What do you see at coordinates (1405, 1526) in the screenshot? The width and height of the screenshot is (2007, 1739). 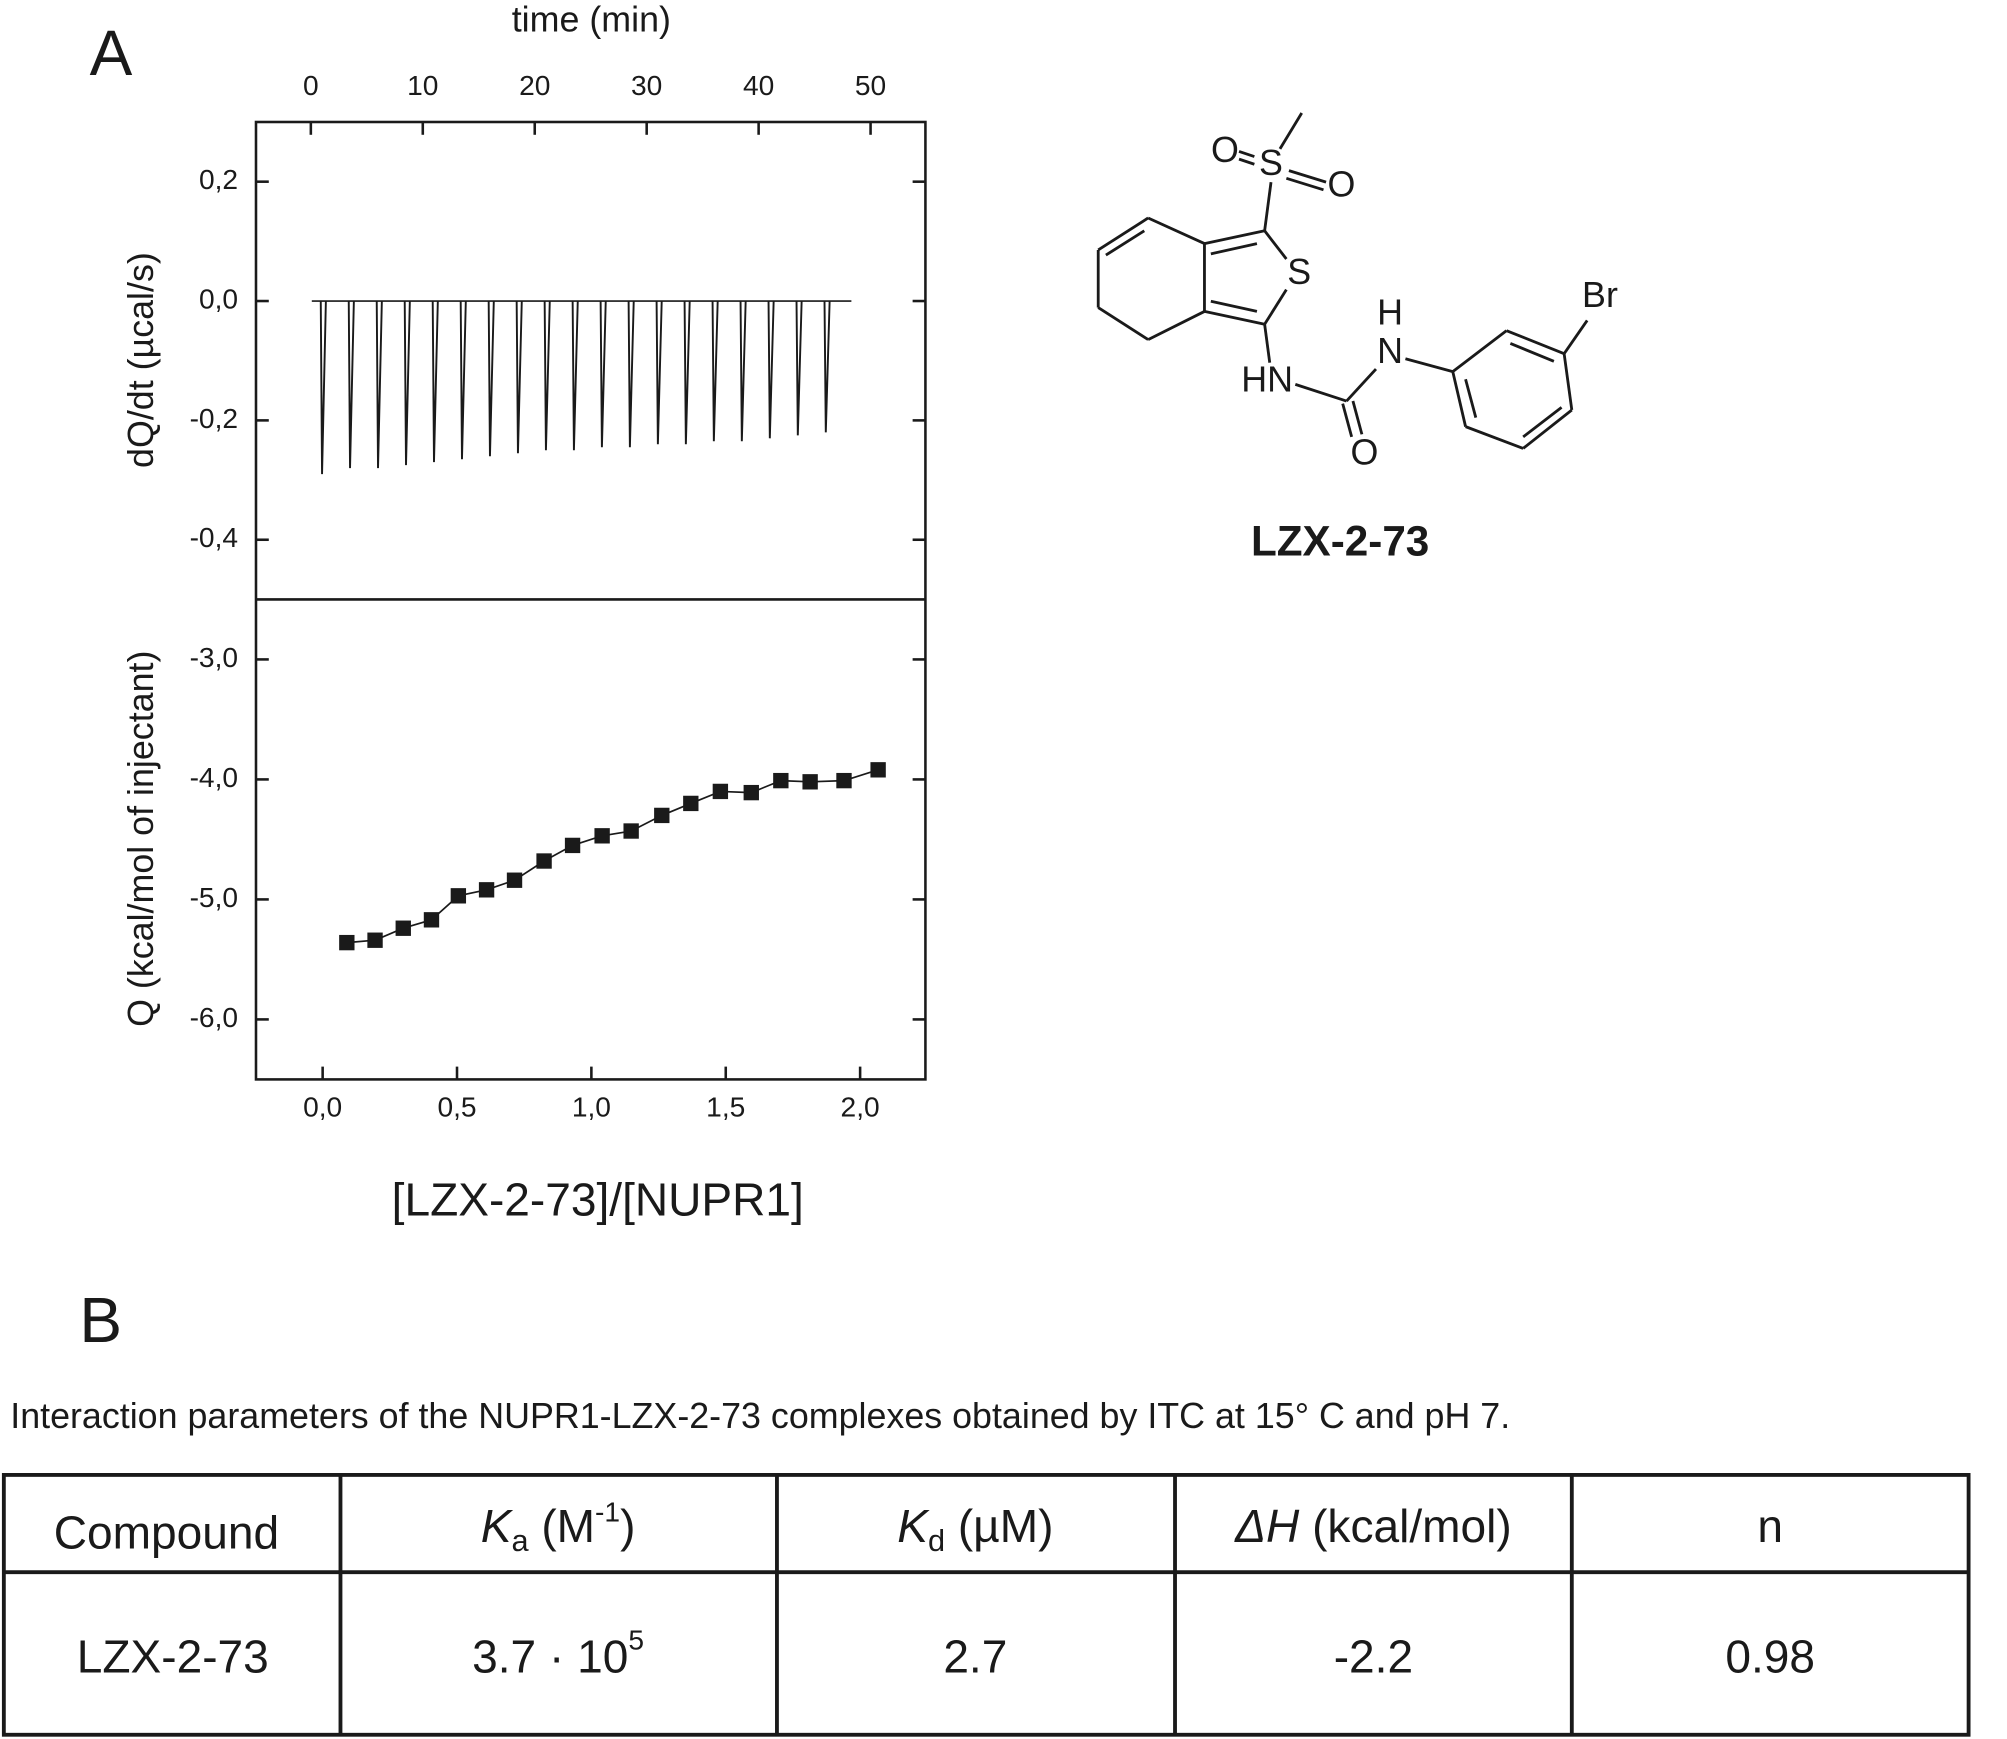 I see `header-part: (kcal/mol)` at bounding box center [1405, 1526].